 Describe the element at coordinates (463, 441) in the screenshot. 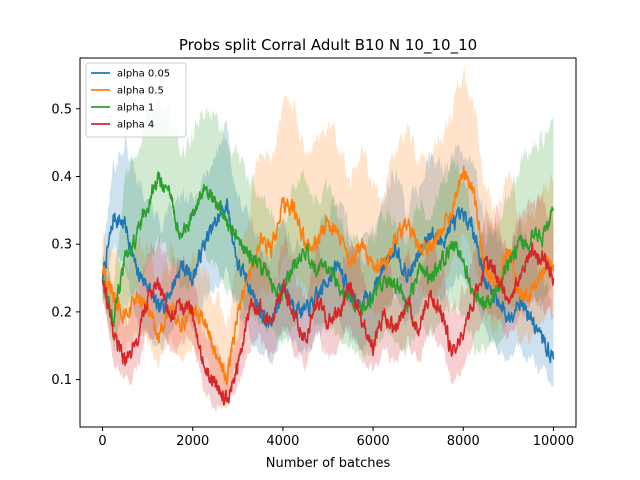

I see `x-tick-label: 8000` at that location.